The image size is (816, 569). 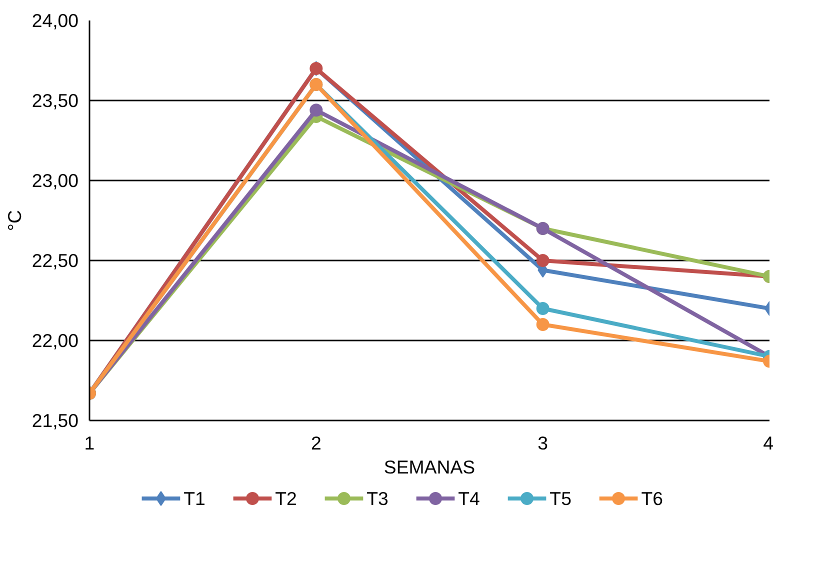 What do you see at coordinates (377, 498) in the screenshot?
I see `legend-label: T3` at bounding box center [377, 498].